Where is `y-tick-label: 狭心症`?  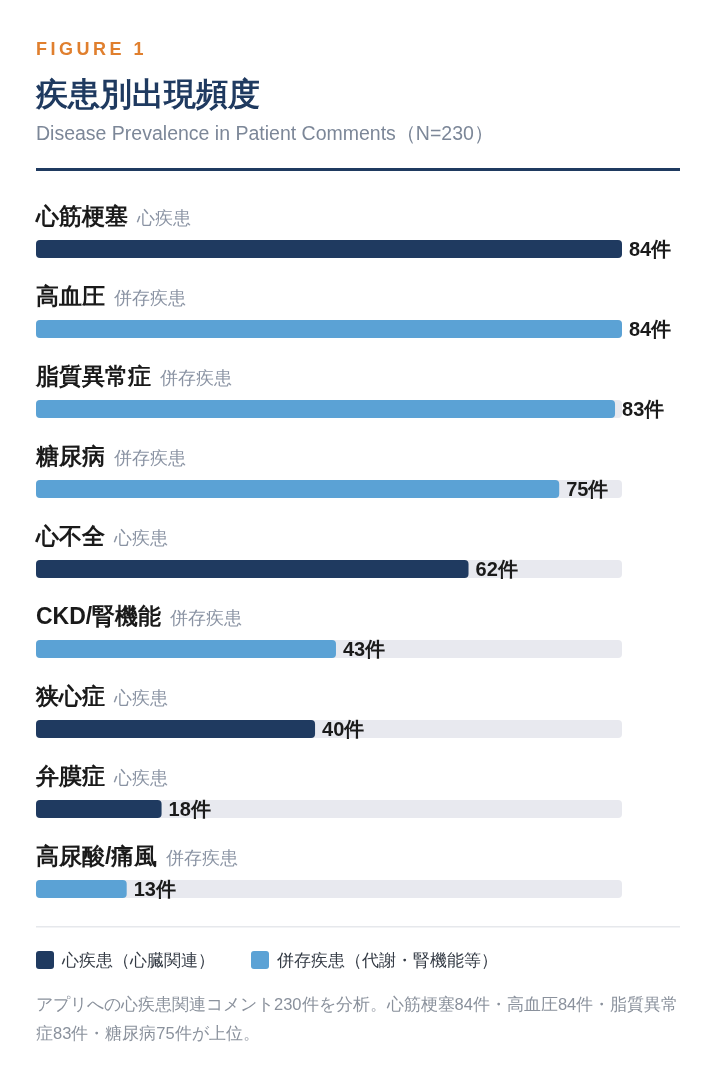 y-tick-label: 狭心症 is located at coordinates (70, 696).